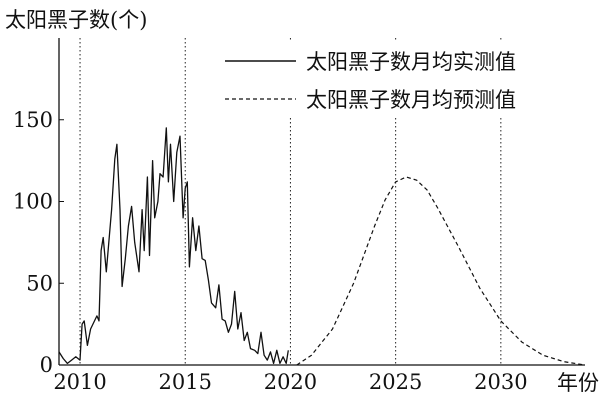  I want to click on y-axis-title: 太阳黑子数(个), so click(76, 20).